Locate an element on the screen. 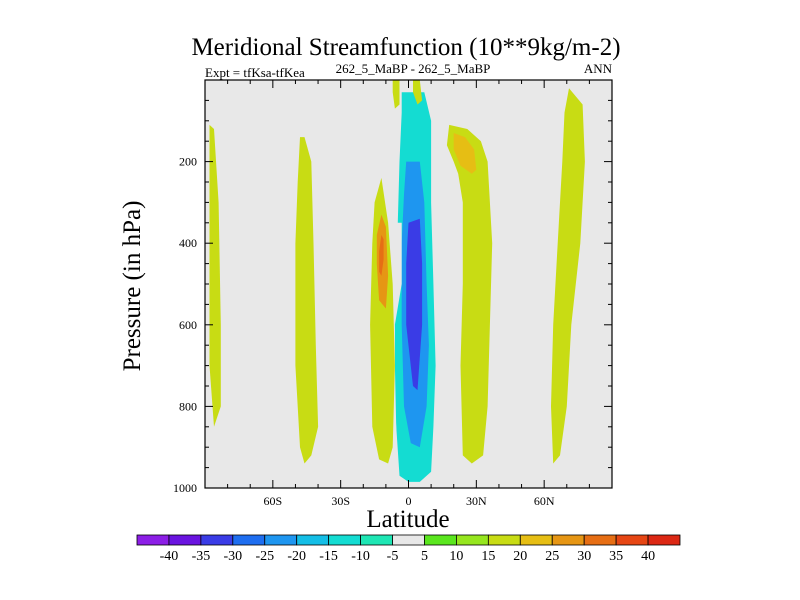 The image size is (800, 600). y-tick-label: 1000 is located at coordinates (185, 488).